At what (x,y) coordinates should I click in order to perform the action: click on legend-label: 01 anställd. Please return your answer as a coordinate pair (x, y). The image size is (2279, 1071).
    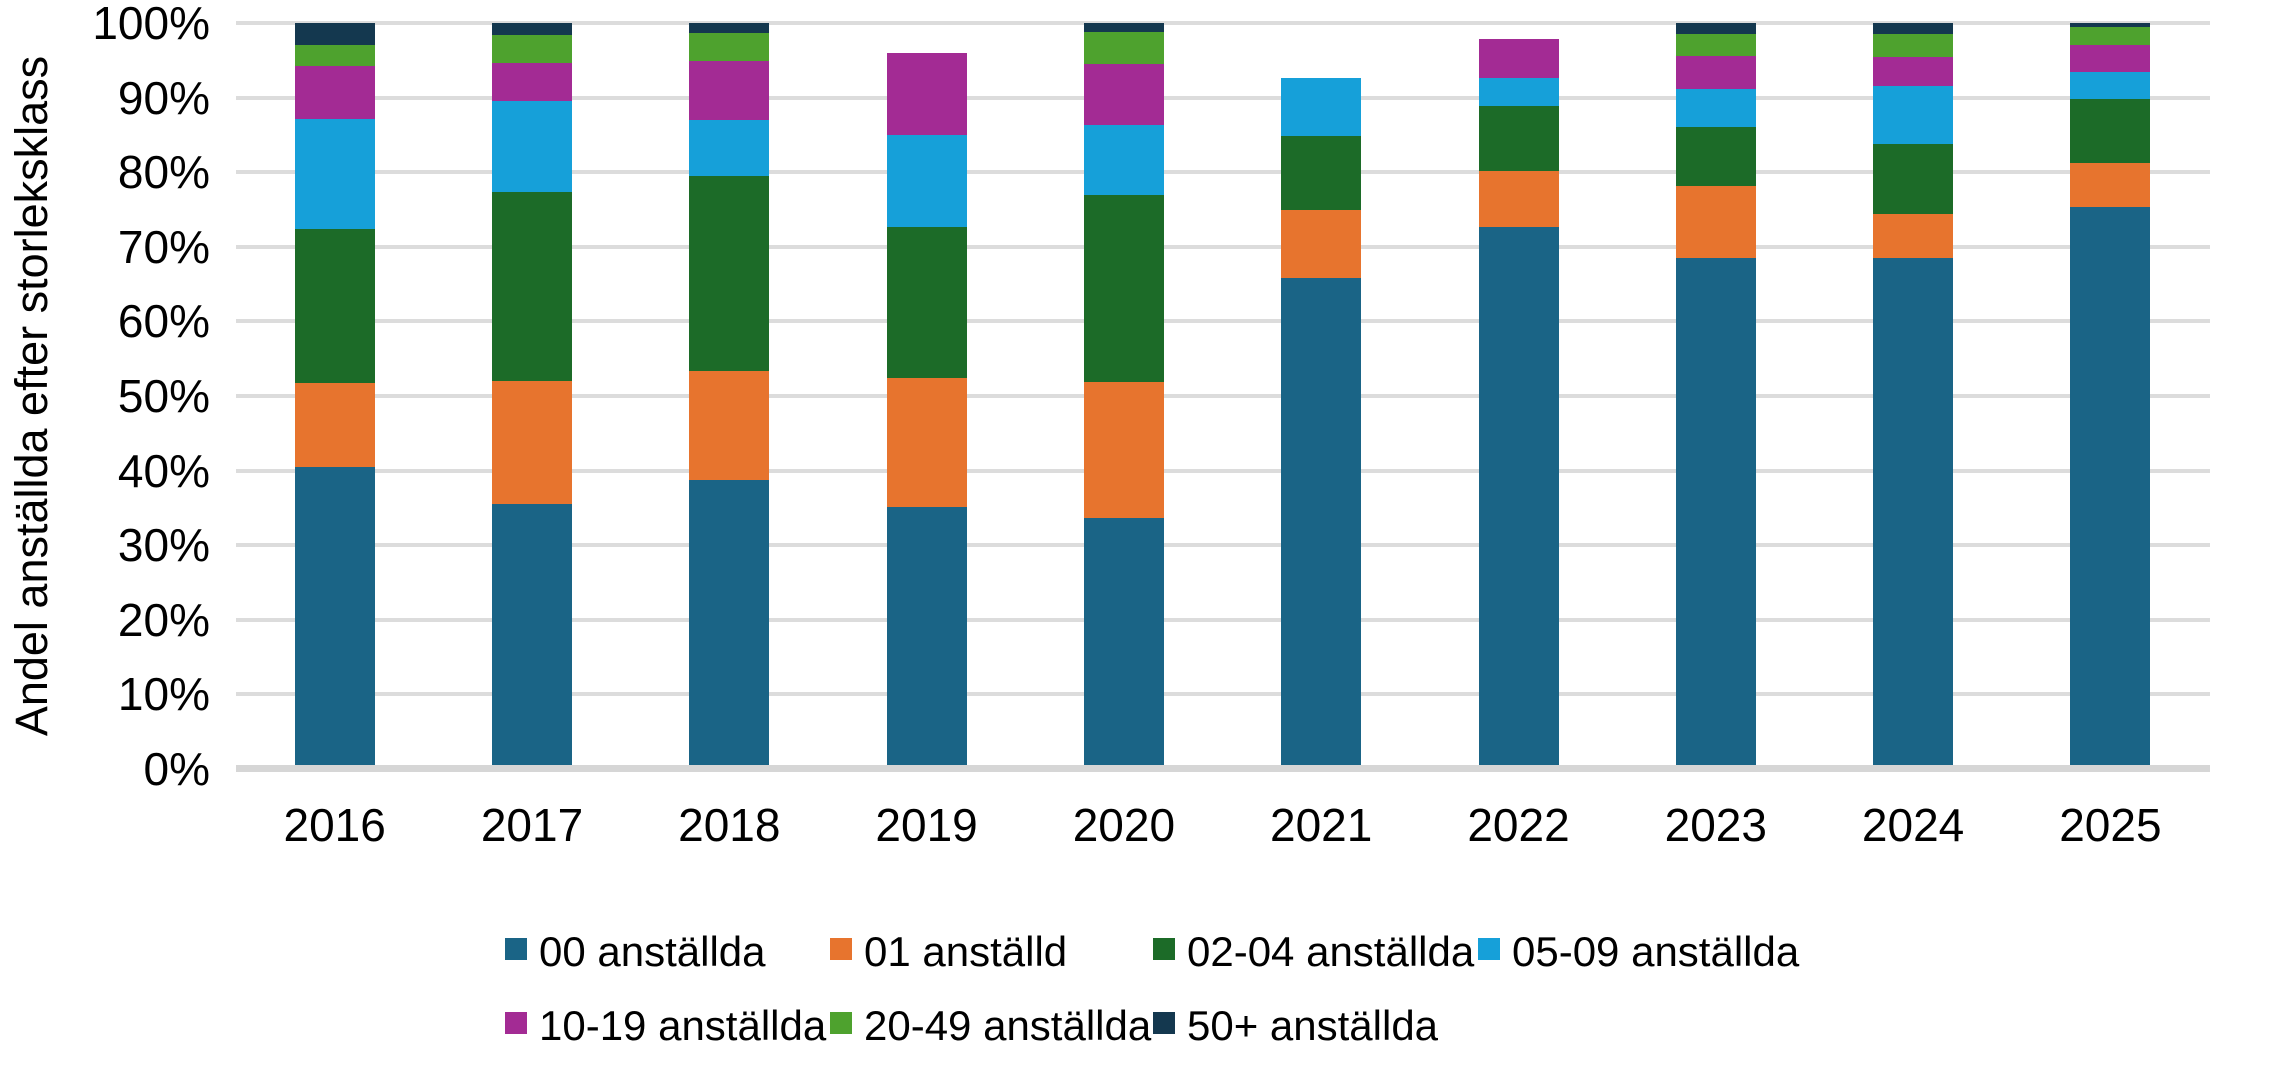
    Looking at the image, I should click on (966, 951).